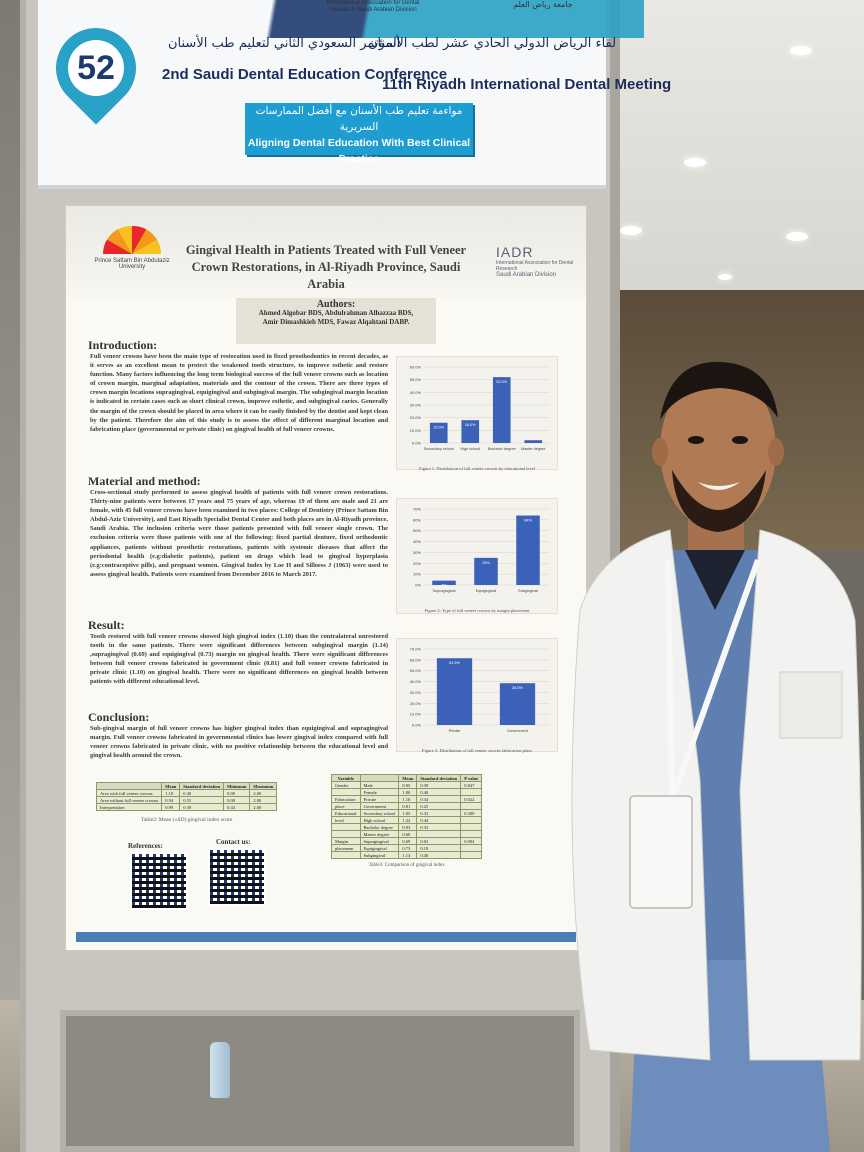  What do you see at coordinates (202, 800) in the screenshot?
I see `table2-cell: 0.55` at bounding box center [202, 800].